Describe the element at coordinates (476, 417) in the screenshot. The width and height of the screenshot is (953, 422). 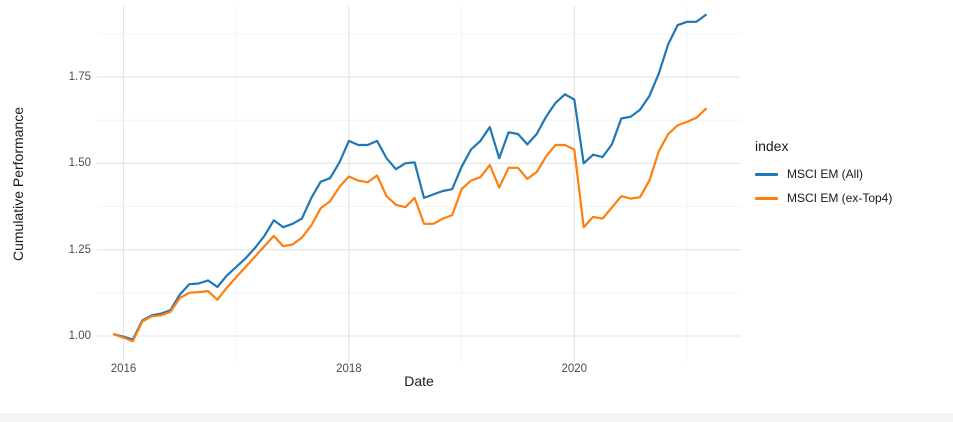
I see `bottom-strip` at that location.